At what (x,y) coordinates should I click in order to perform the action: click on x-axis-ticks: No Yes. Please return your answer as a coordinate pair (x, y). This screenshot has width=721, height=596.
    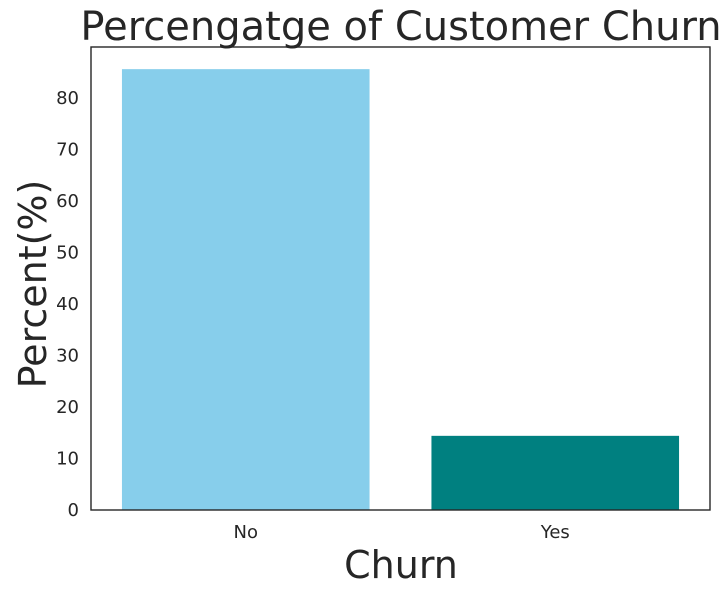
    Looking at the image, I should click on (402, 532).